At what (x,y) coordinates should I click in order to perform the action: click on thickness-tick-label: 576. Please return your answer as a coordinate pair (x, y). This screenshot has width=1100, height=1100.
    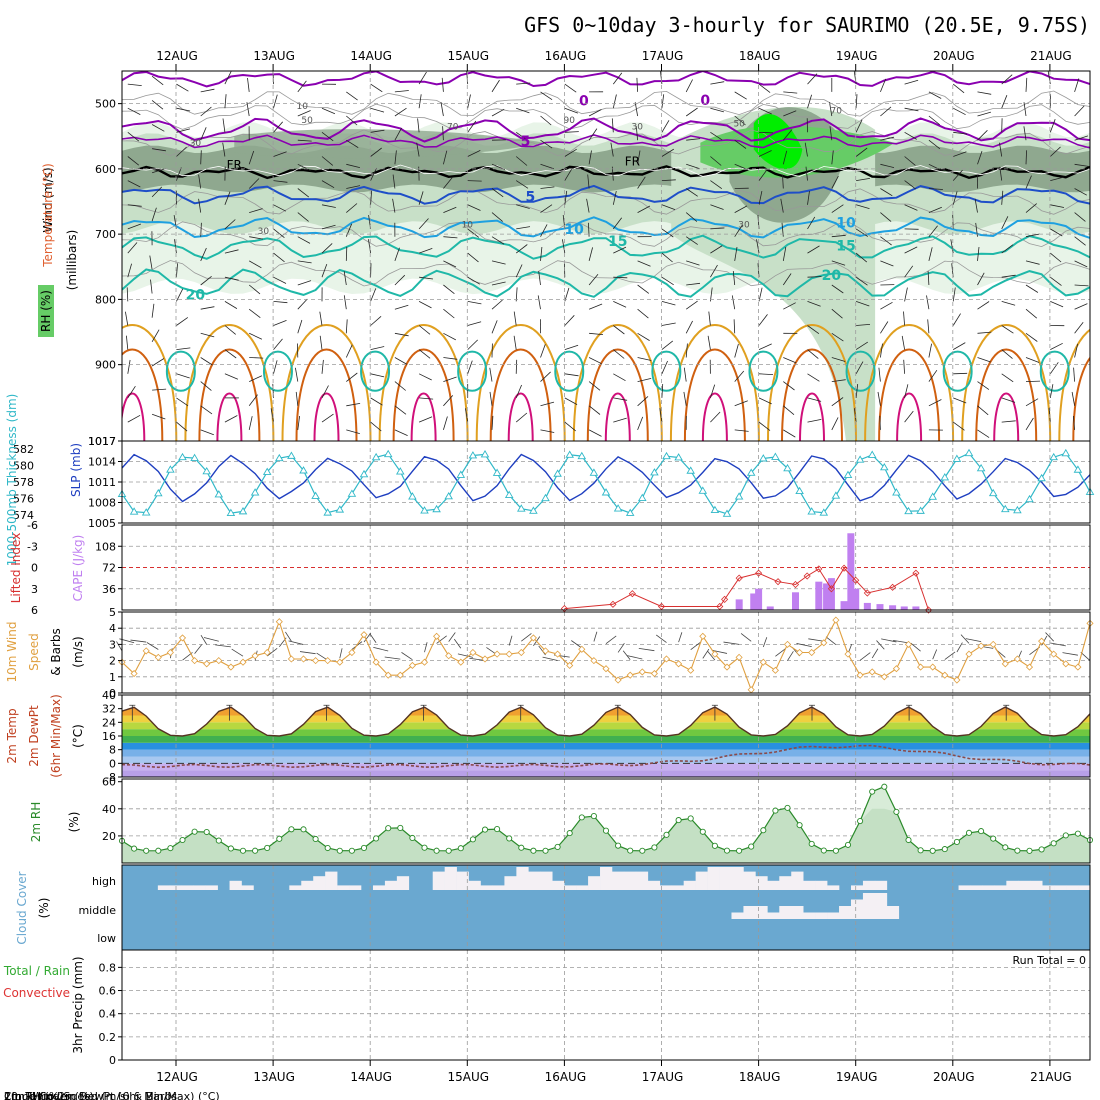
    Looking at the image, I should click on (23, 498).